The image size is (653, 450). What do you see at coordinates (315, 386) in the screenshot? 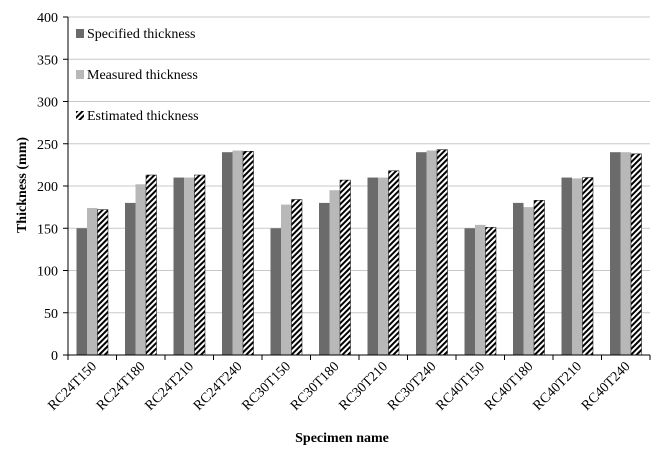
I see `x-tick-label: RC30T180` at bounding box center [315, 386].